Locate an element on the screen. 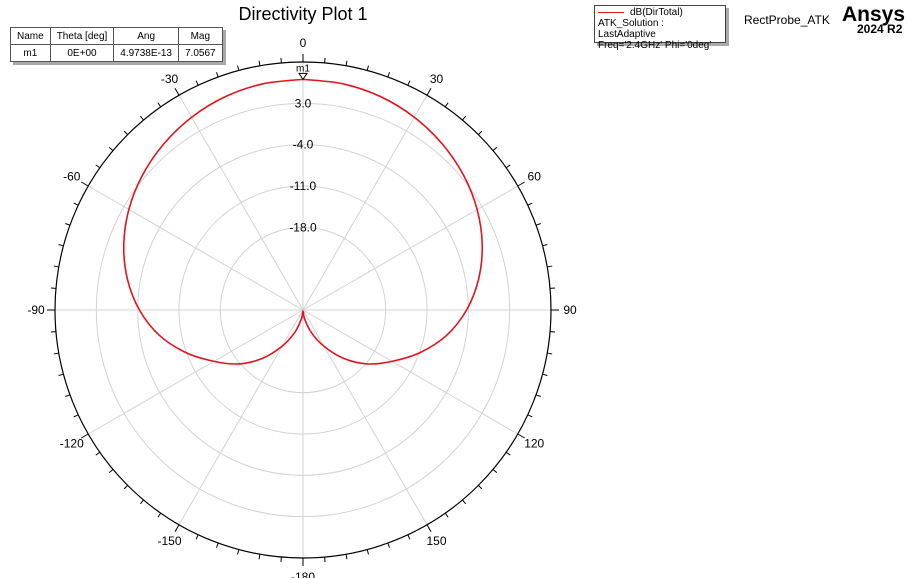  legend-solution: ATK_Solution : LastAdaptive is located at coordinates (631, 29).